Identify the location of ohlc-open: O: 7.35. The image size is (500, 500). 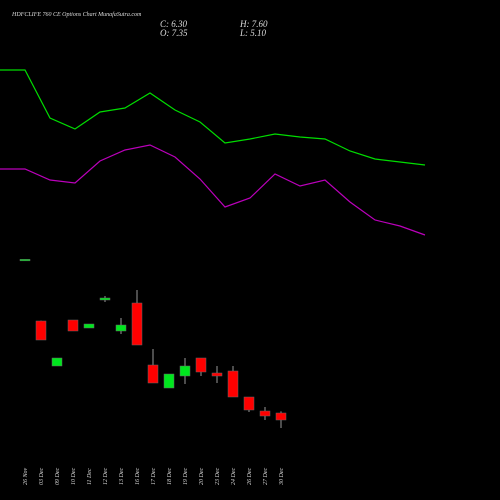
(174, 33).